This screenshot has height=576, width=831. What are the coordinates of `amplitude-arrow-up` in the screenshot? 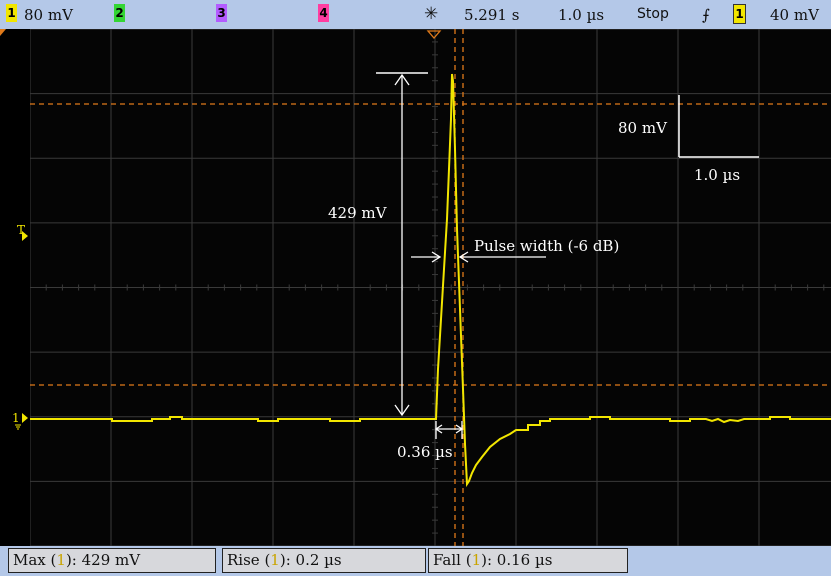 It's located at (402, 79).